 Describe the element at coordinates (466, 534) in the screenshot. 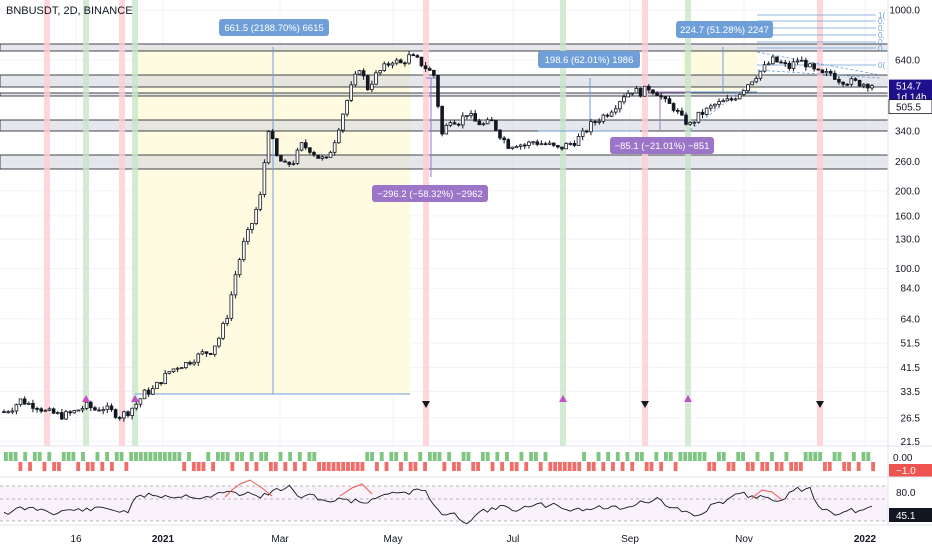

I see `time-axis: 16 2021 Mar May Jul Sep Nov 2022` at that location.